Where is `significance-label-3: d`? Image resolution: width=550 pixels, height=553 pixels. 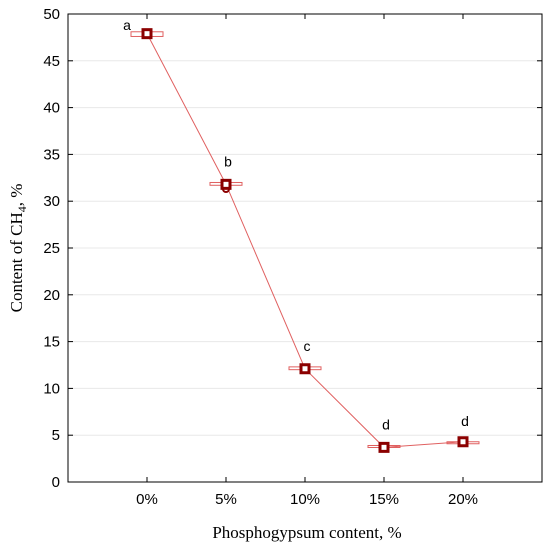 significance-label-3: d is located at coordinates (386, 424).